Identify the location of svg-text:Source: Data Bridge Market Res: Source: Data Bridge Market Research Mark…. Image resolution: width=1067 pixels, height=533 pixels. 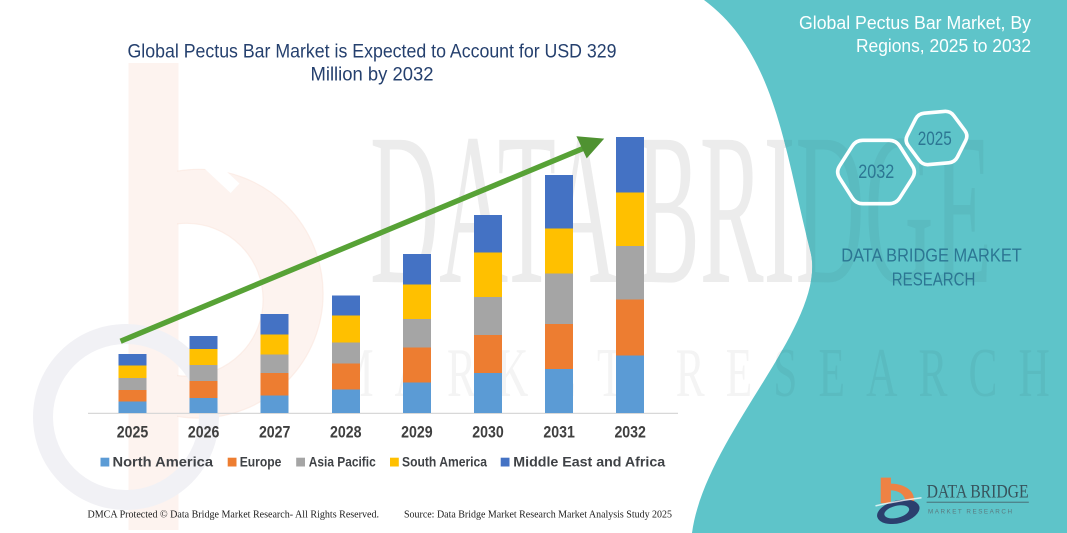
(538, 515).